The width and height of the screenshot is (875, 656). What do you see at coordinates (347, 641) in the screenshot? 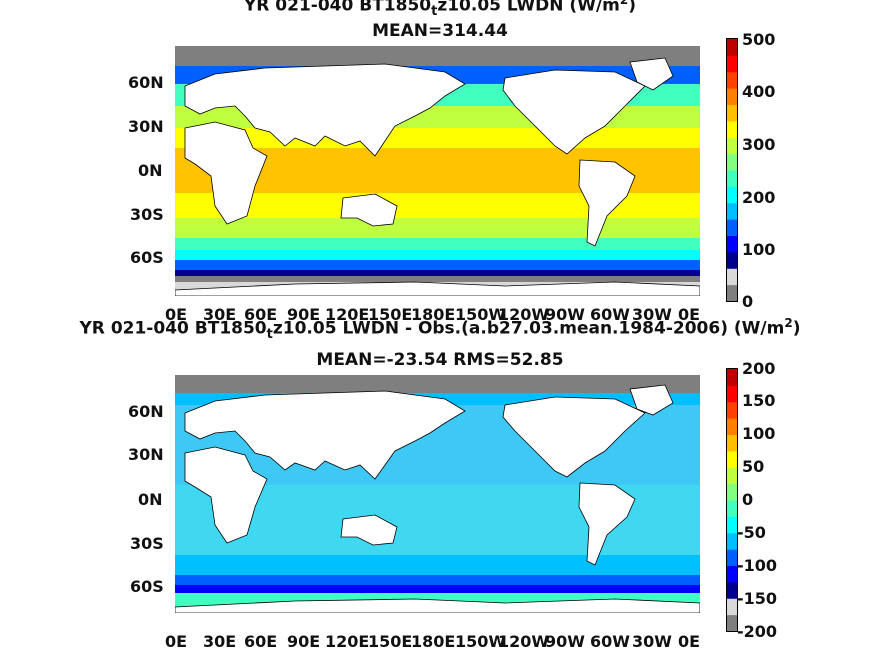
I see `panel2-lon-label: 120E` at bounding box center [347, 641].